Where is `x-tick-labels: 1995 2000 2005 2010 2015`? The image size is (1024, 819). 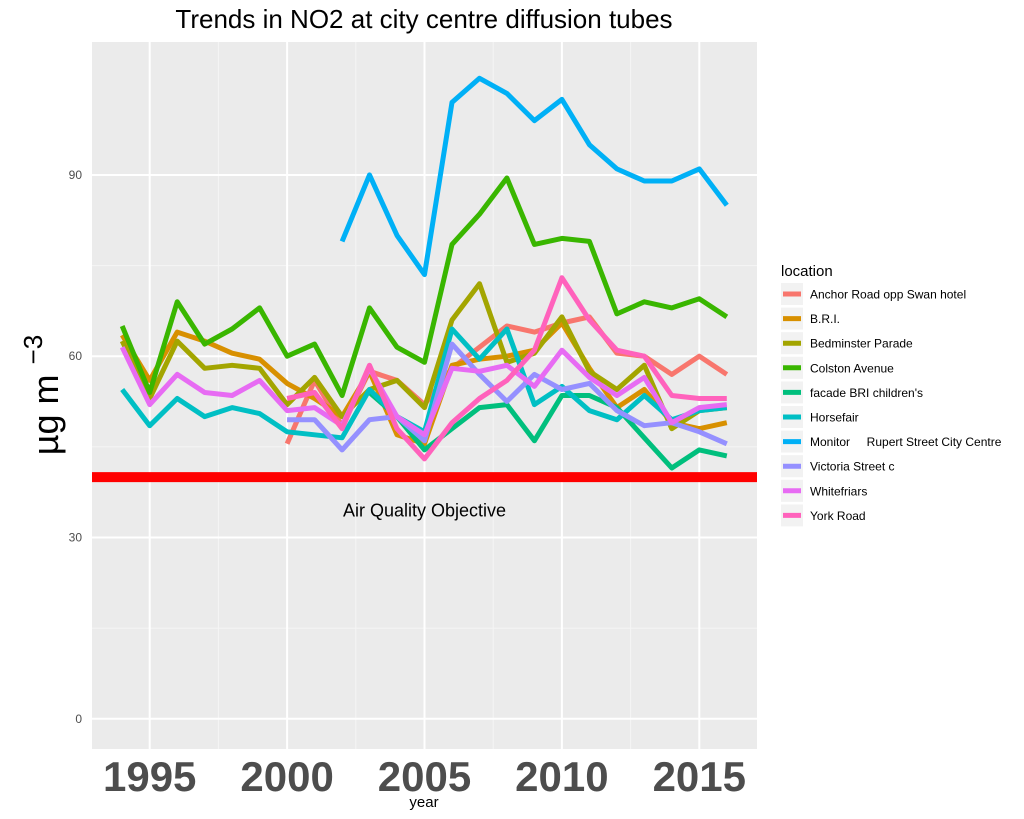
x-tick-labels: 1995 2000 2005 2010 2015 is located at coordinates (424, 776).